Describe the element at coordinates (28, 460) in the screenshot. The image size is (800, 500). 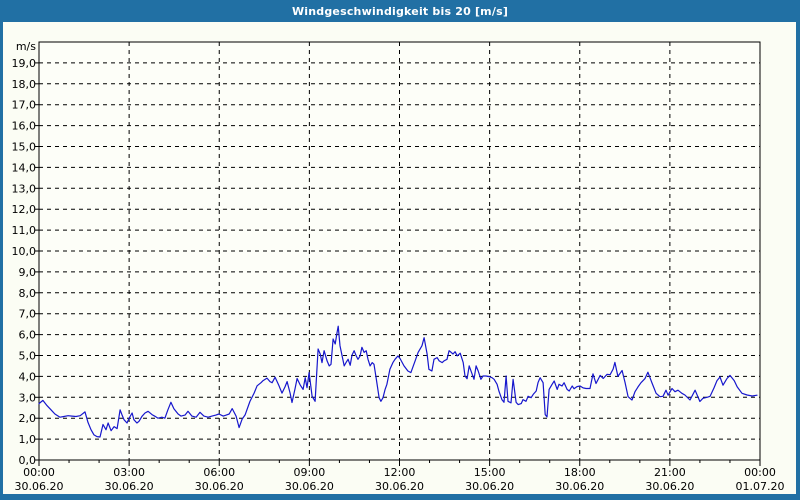
I see `y-axis-label: 0,0` at that location.